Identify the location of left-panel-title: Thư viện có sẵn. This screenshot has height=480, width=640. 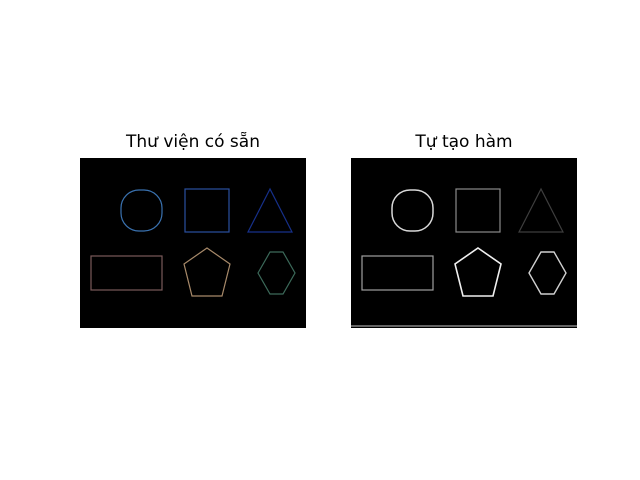
(193, 142).